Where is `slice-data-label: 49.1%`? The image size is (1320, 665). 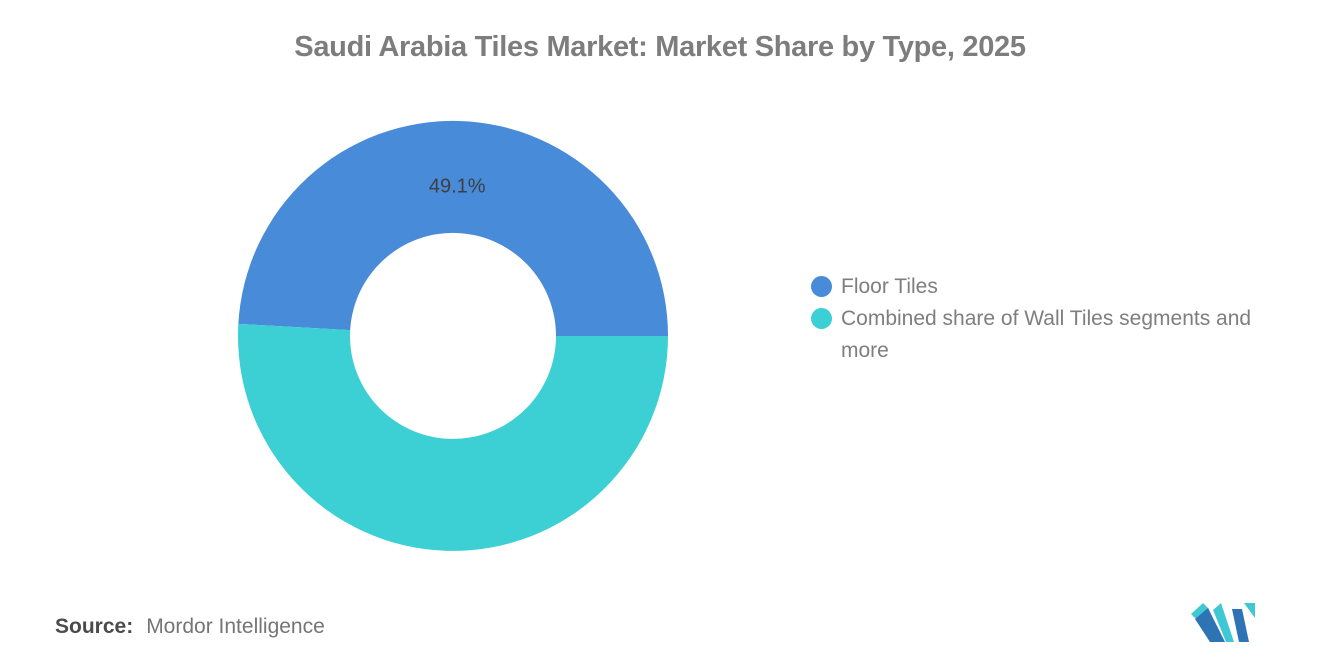
slice-data-label: 49.1% is located at coordinates (457, 186).